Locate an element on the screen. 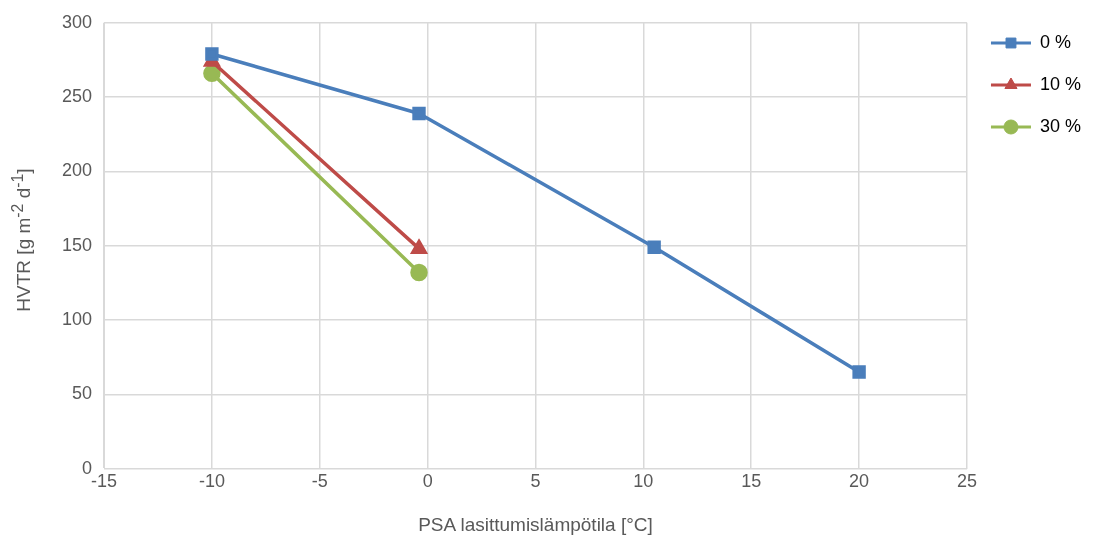 The width and height of the screenshot is (1101, 551). y-tick-label: 250 is located at coordinates (77, 96).